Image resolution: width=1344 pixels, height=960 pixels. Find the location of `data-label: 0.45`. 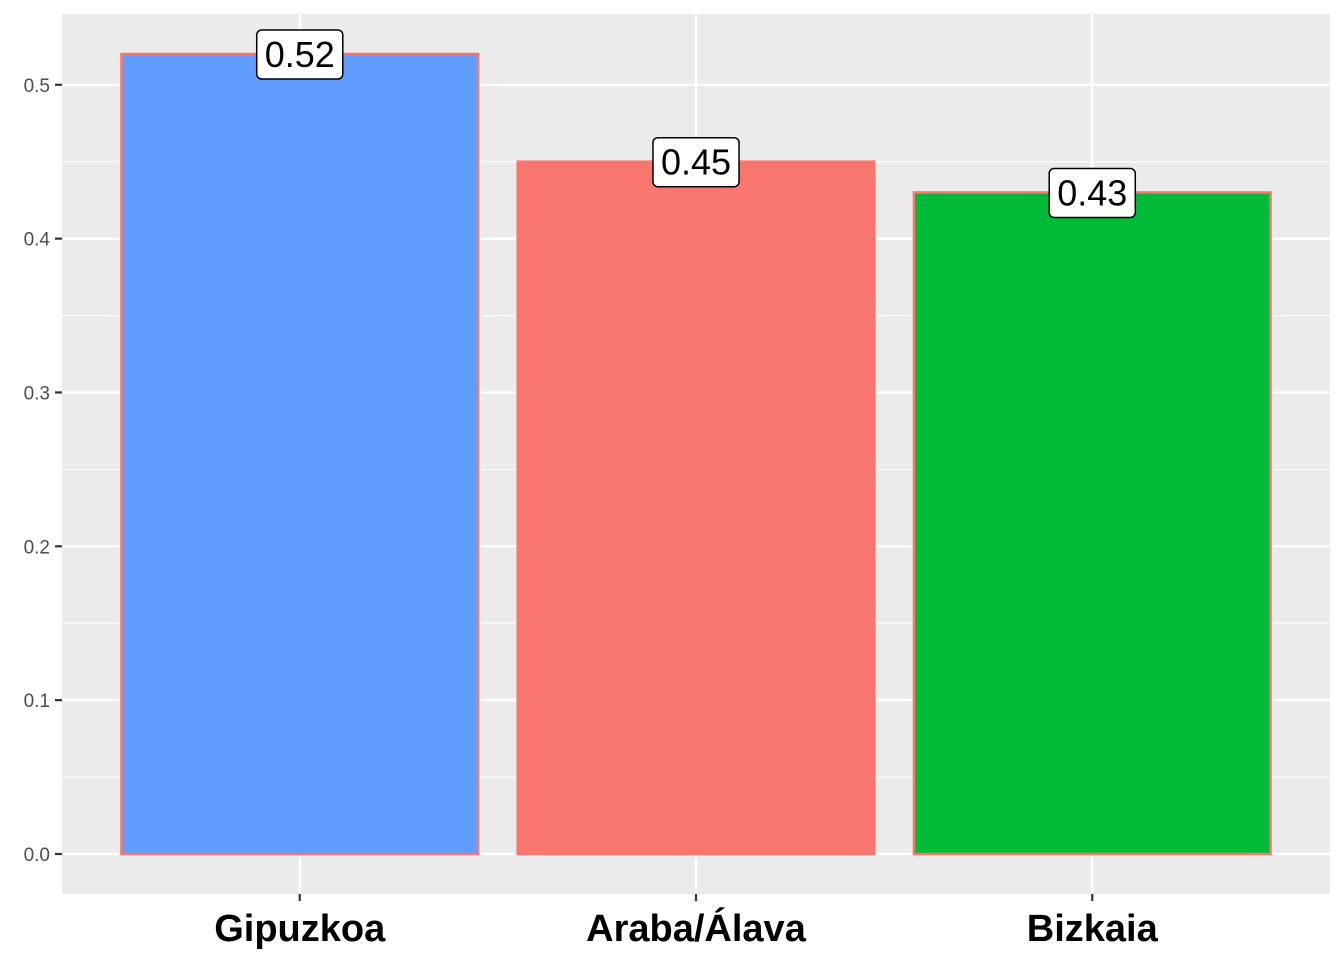

data-label: 0.45 is located at coordinates (696, 162).